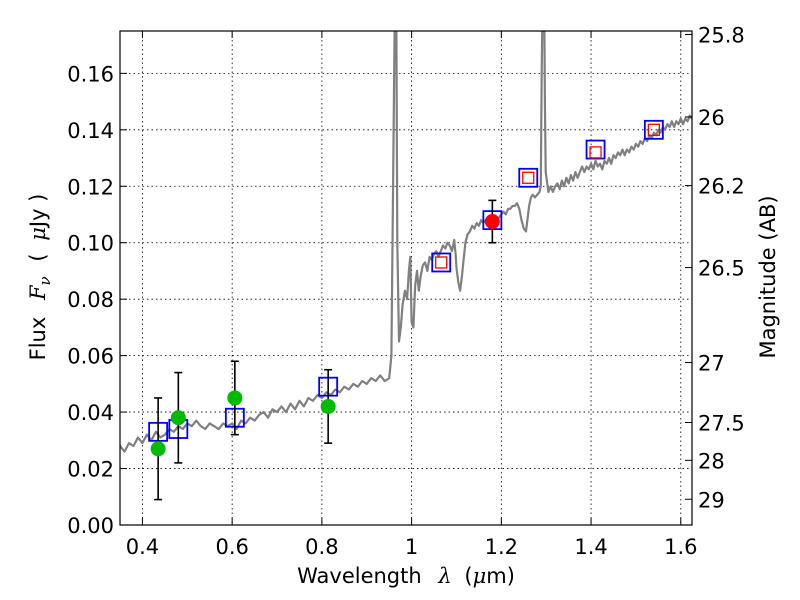 The height and width of the screenshot is (600, 800). Describe the element at coordinates (590, 547) in the screenshot. I see `x-tick-label: 1.4` at that location.